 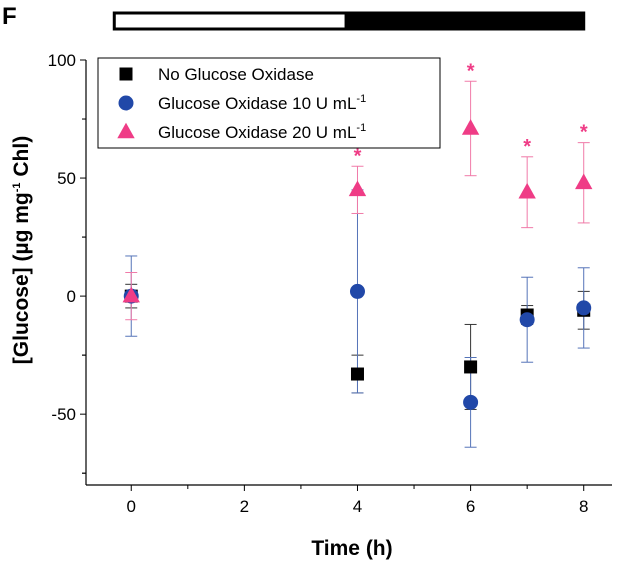 I want to click on legend-label-1: Glucose Oxidase 10 U mL-1, so click(x=262, y=103).